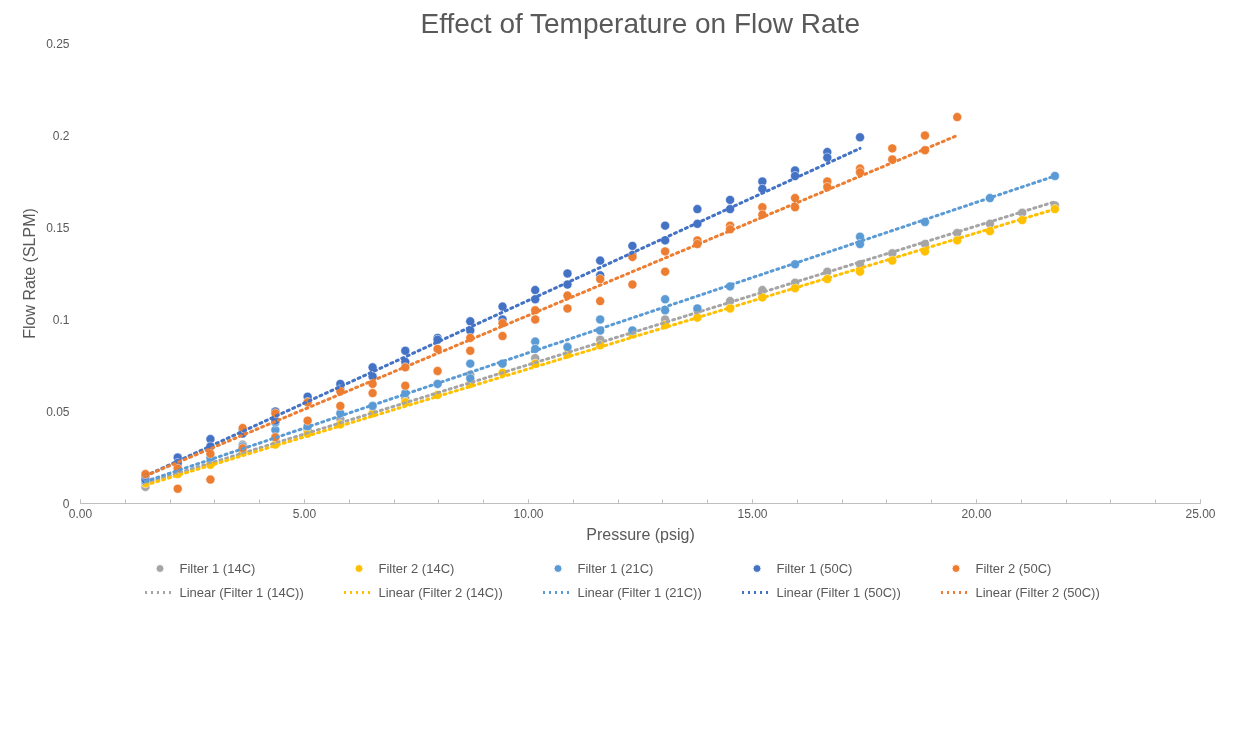  I want to click on legend-label: Filter 2 (50C), so click(1014, 568).